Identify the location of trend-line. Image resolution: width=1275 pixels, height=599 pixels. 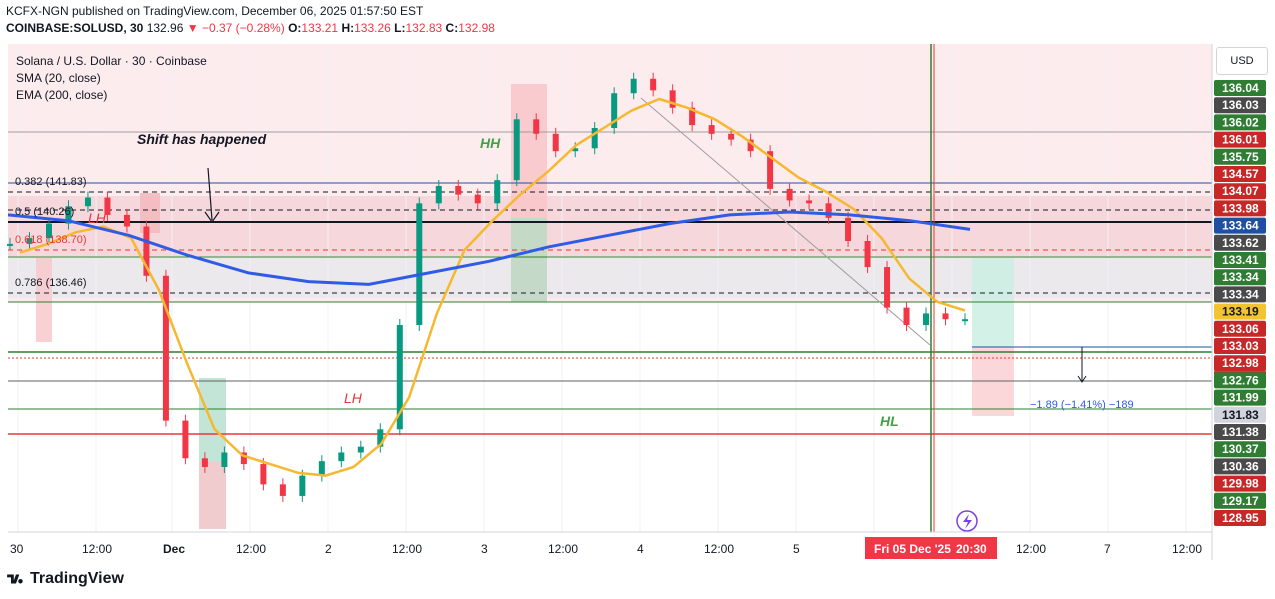
(785, 221).